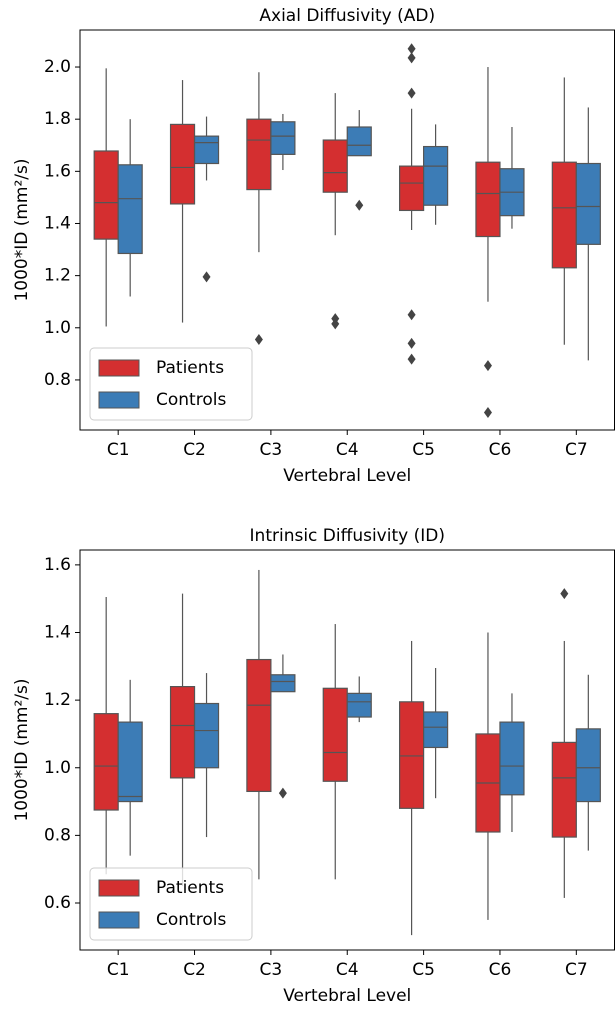 The image size is (615, 1013). I want to click on y-tick-label: 2.0, so click(57, 67).